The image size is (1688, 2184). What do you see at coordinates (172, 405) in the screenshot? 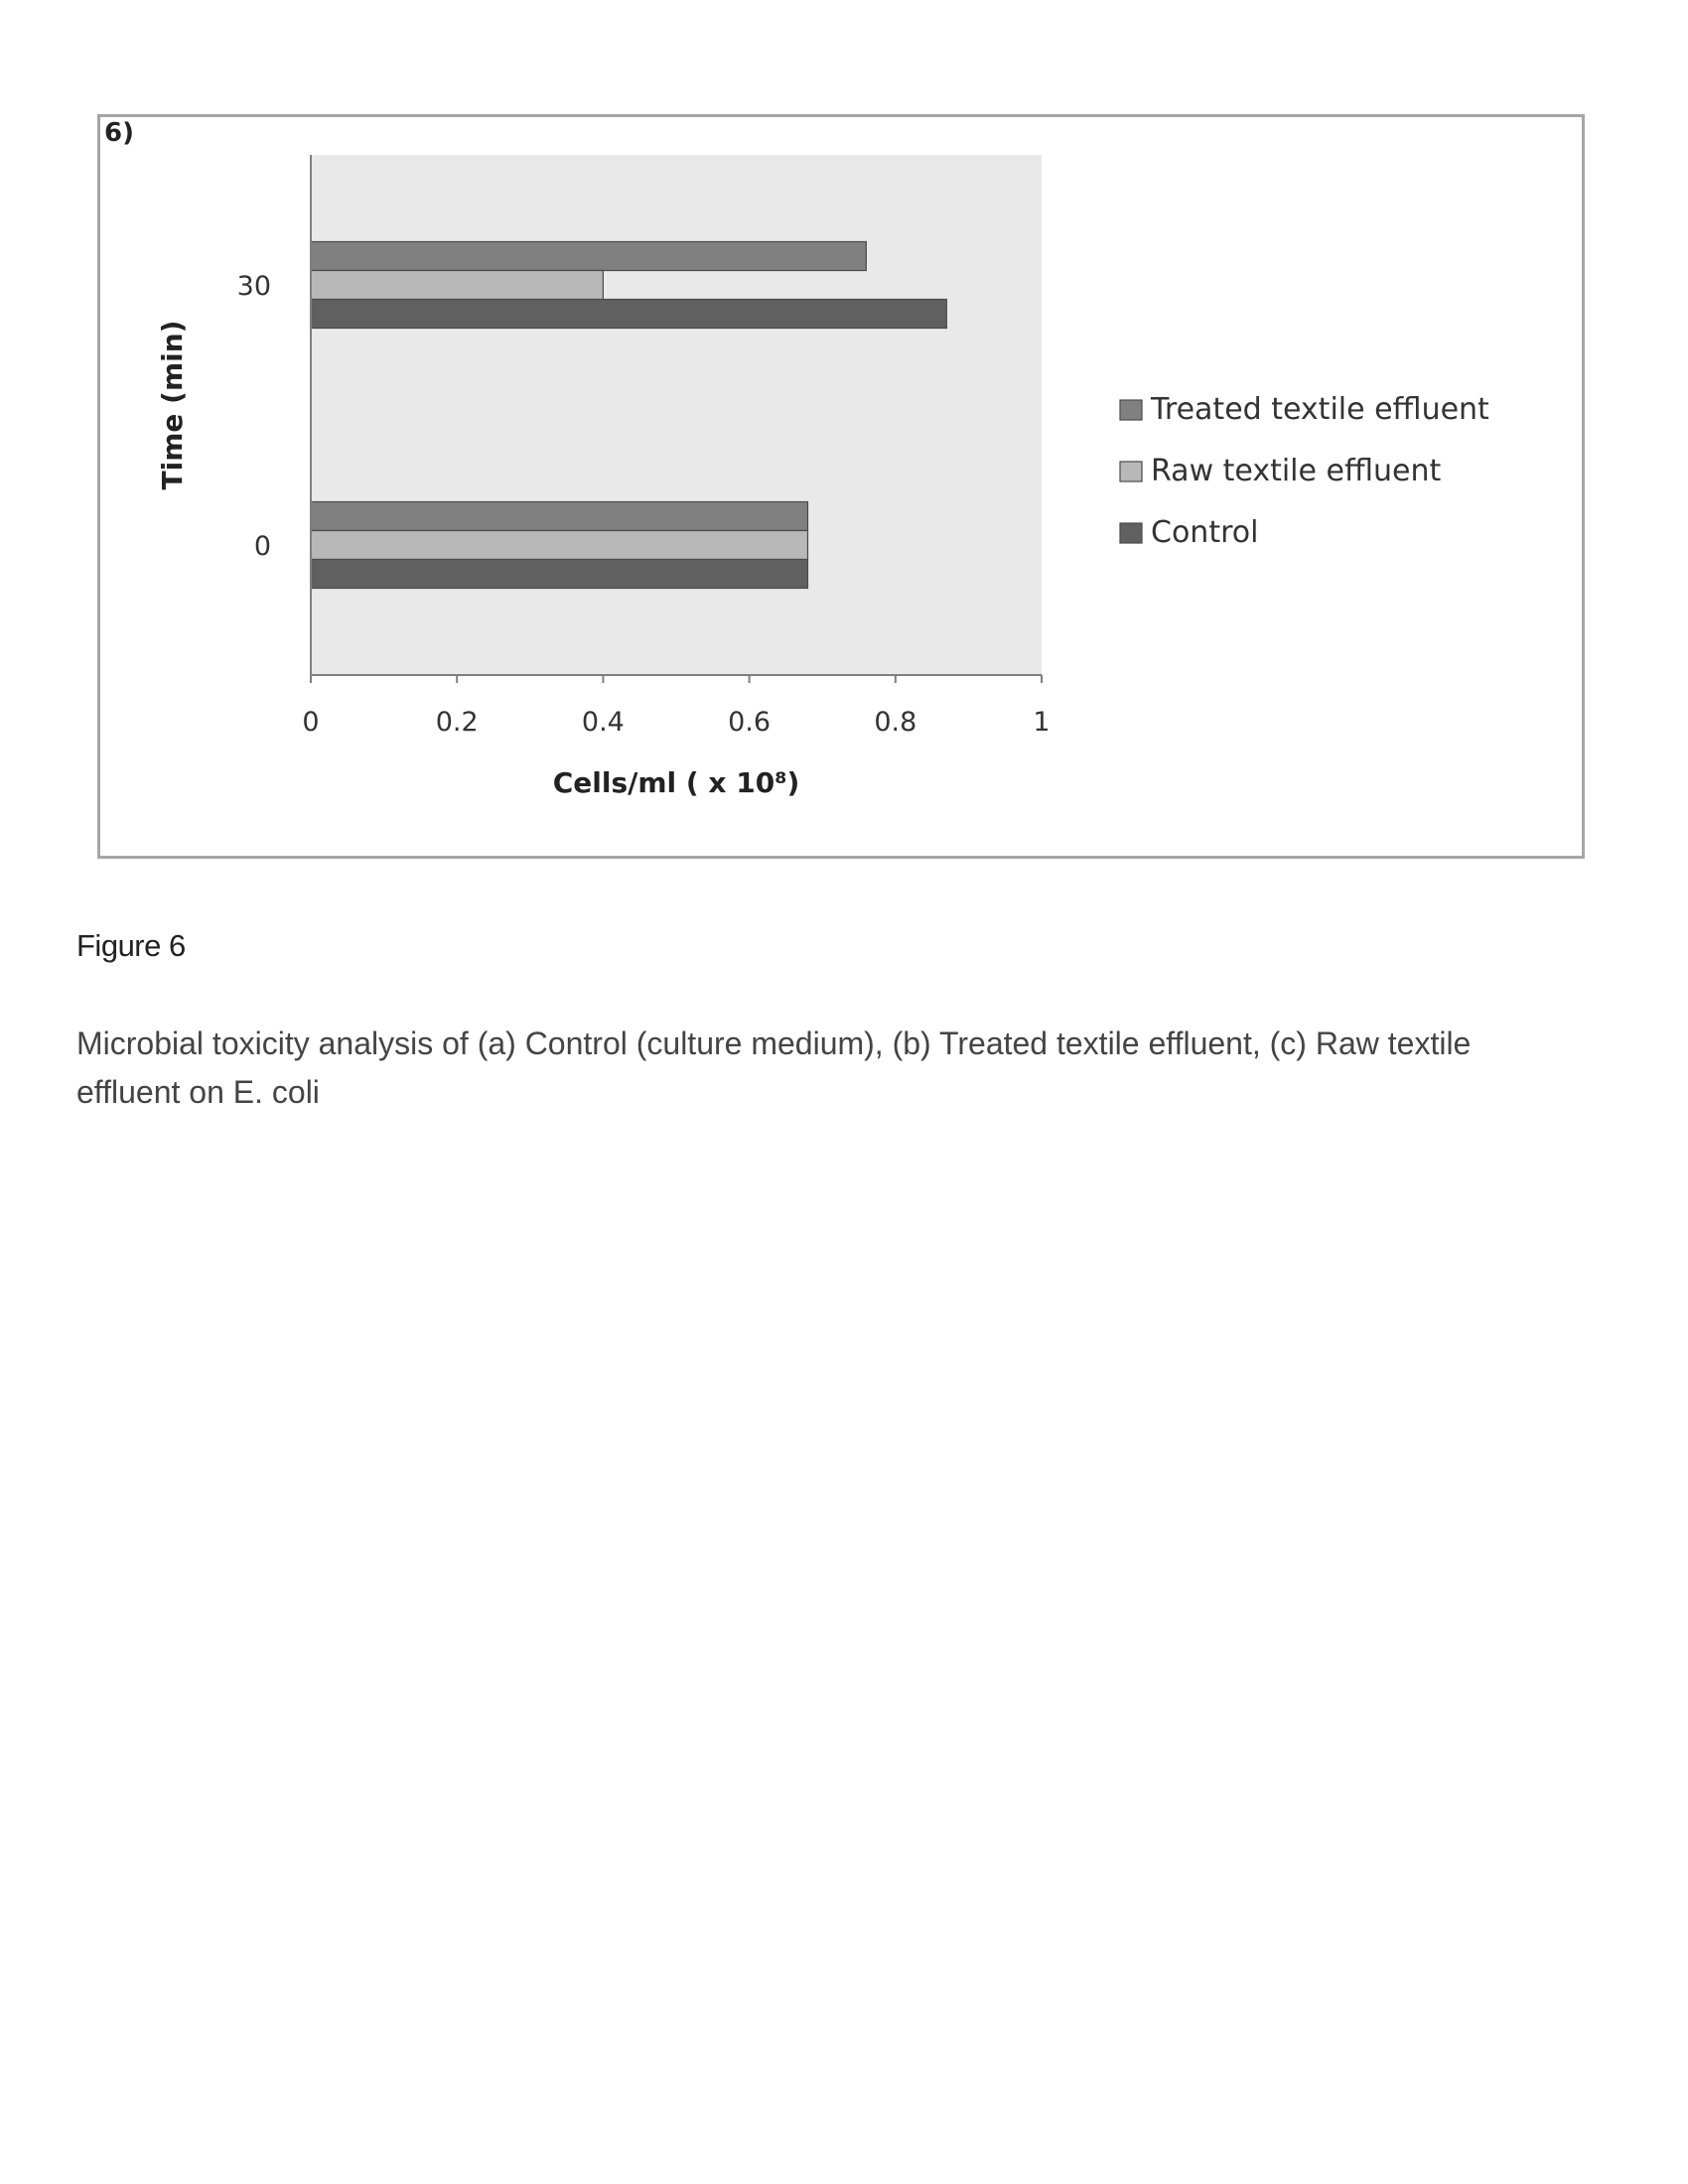
I see `y-axis-title: Time (min)` at bounding box center [172, 405].